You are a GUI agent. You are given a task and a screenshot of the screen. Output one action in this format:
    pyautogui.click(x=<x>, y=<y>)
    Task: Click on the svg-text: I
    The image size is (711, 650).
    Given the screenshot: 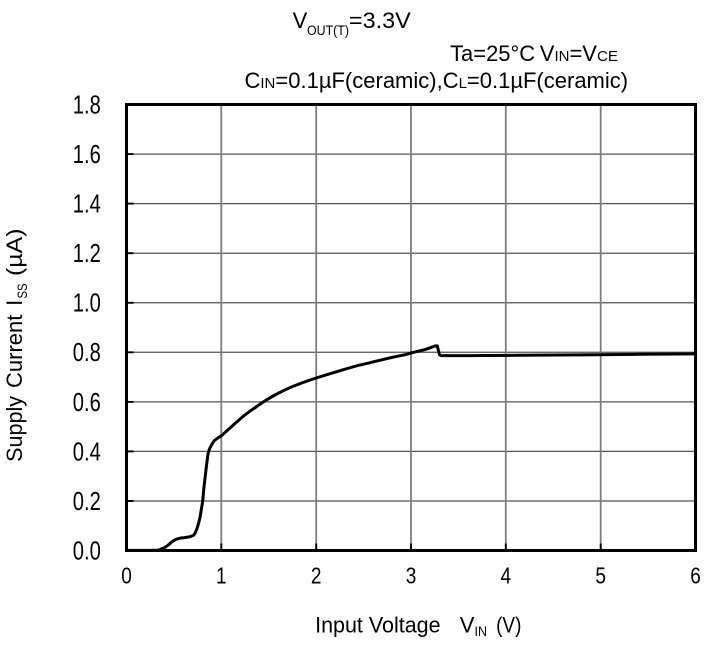 What is the action you would take?
    pyautogui.click(x=14, y=303)
    